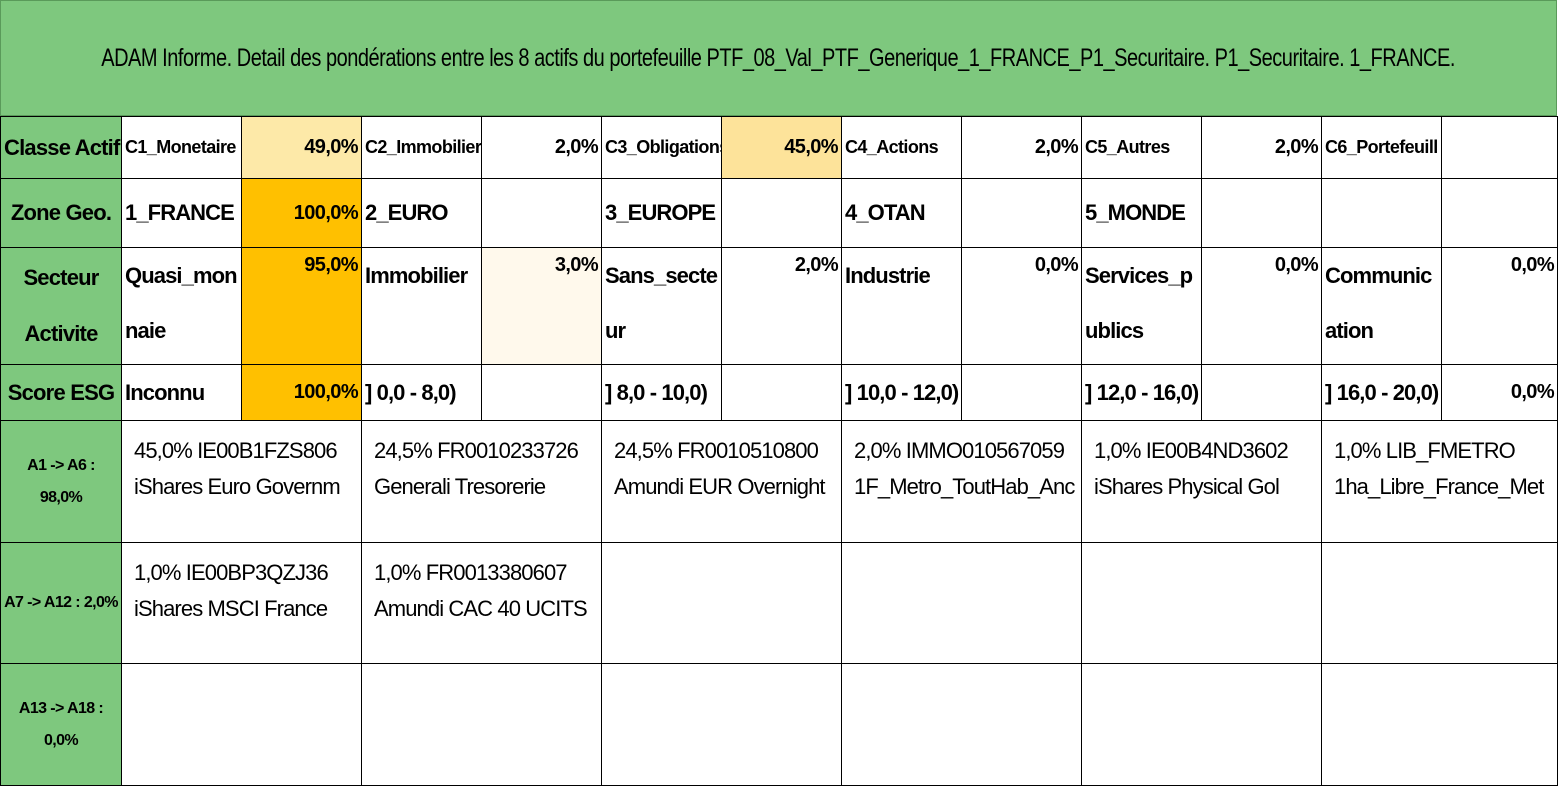 The height and width of the screenshot is (786, 1559). I want to click on class-label: C6_Portefeuill, so click(1381, 147).